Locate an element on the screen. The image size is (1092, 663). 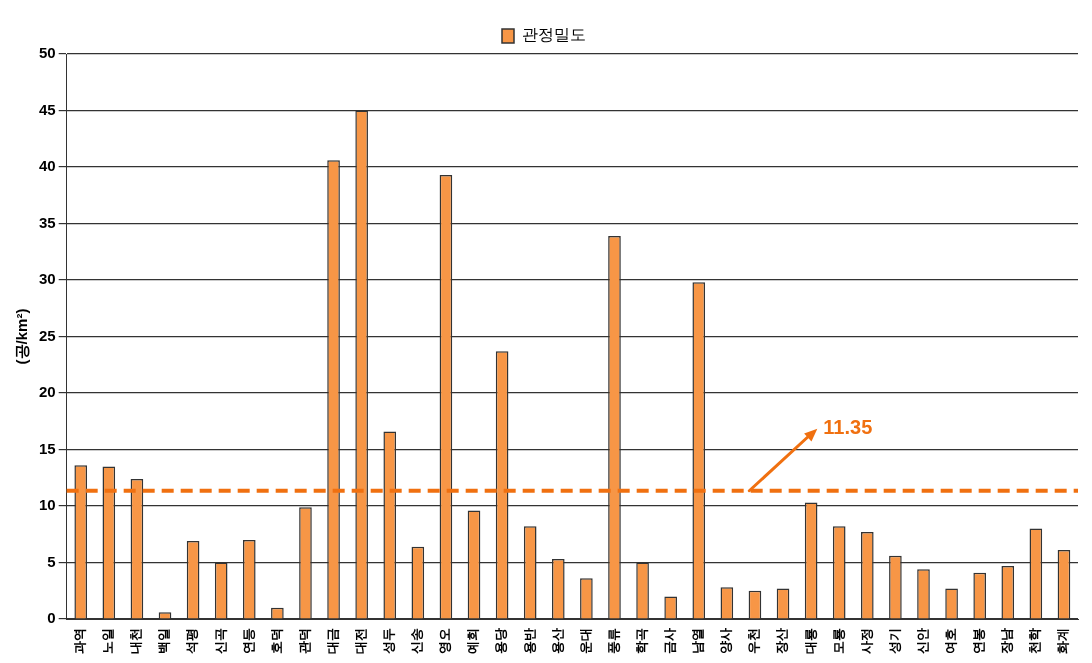
x-tick-label: 신곡 is located at coordinates (220, 641).